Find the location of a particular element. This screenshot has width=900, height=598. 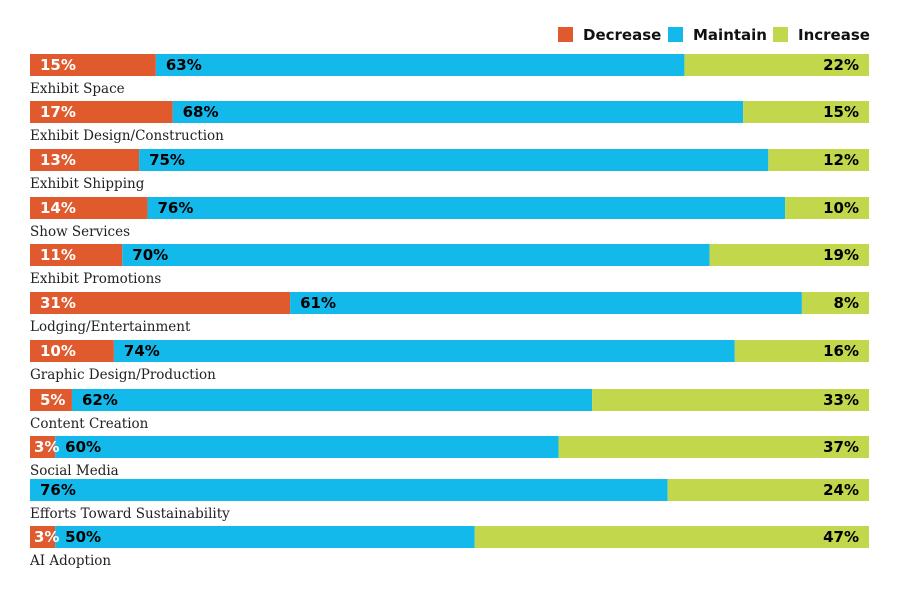

value-label-maintain: 60% is located at coordinates (83, 447).